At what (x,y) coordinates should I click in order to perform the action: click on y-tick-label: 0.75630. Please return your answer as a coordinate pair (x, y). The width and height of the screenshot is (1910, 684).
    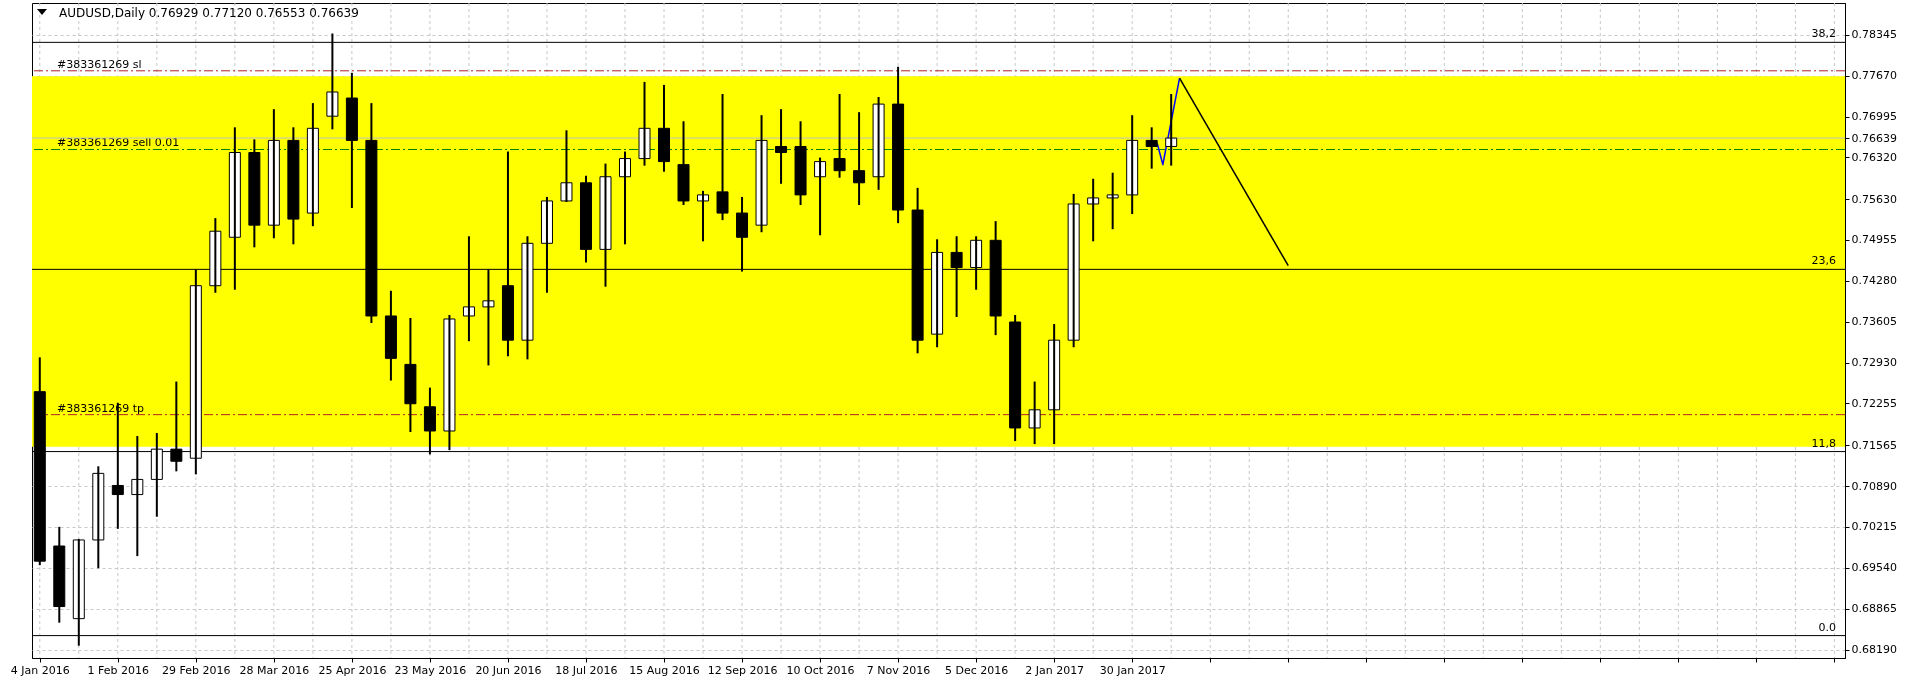
    Looking at the image, I should click on (1874, 199).